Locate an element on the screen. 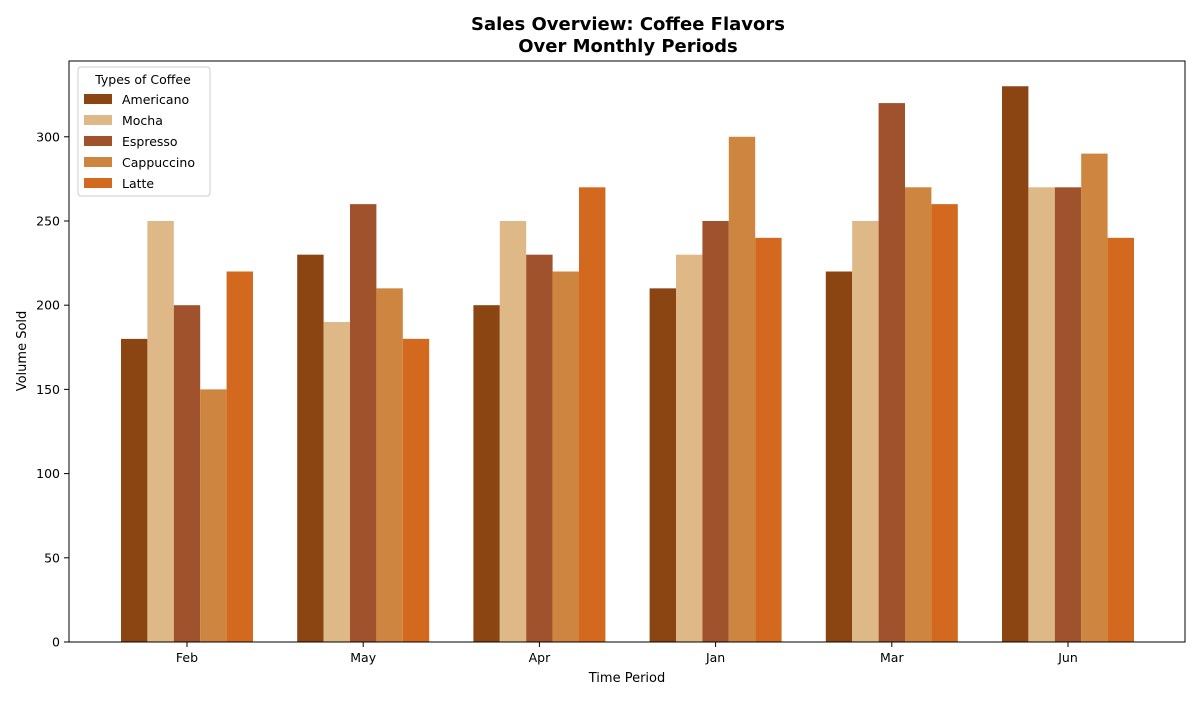  y-tick-label-50: 50 is located at coordinates (52, 557).